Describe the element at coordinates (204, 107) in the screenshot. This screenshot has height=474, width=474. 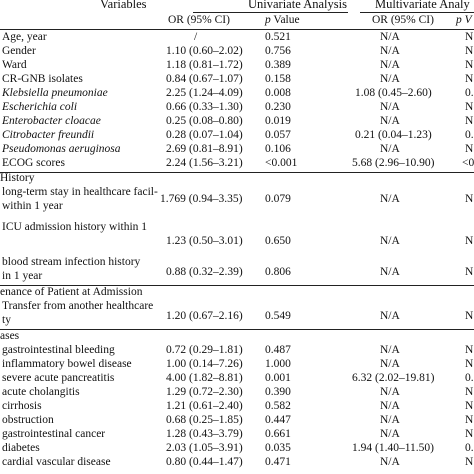
I see `or-ci-value: 0.66 (0.33–1.30)` at that location.